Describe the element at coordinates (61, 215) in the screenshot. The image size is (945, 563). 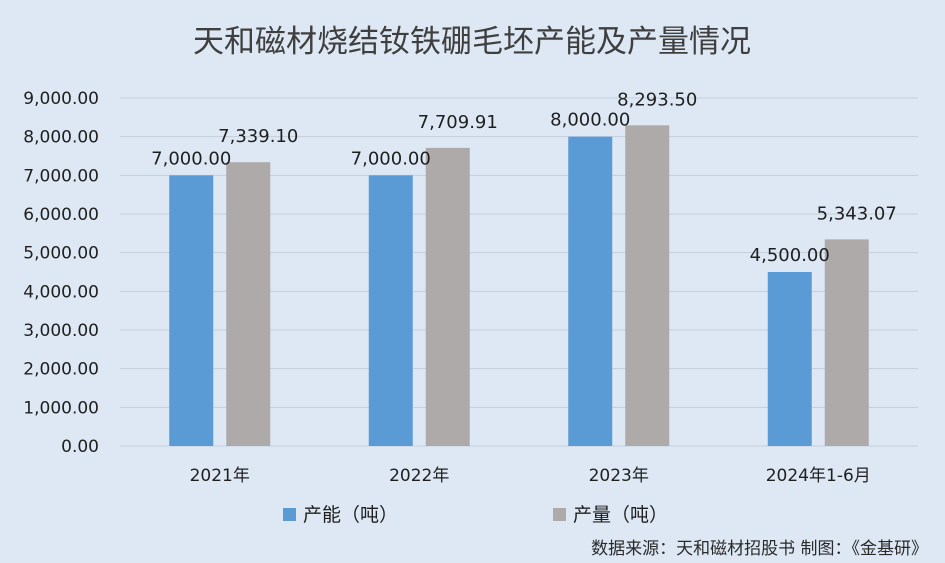
I see `y-tick-label: 6,000.00` at that location.